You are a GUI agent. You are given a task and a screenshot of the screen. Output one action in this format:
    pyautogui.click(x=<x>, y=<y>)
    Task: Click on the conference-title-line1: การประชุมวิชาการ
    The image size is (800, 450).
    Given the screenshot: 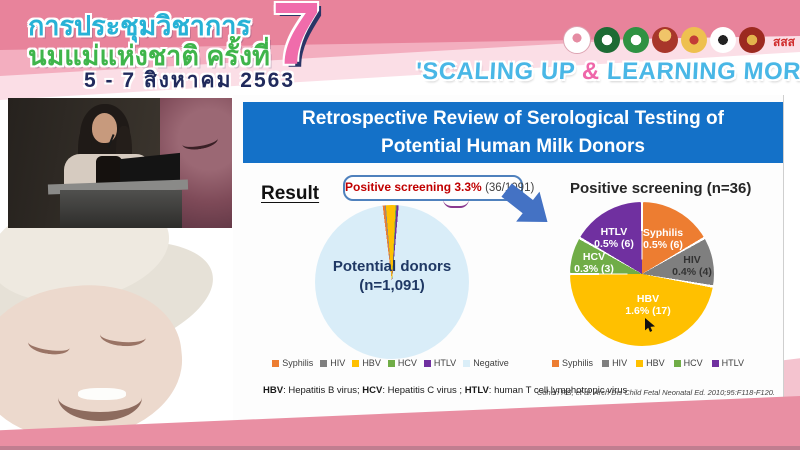 What is the action you would take?
    pyautogui.click(x=139, y=26)
    